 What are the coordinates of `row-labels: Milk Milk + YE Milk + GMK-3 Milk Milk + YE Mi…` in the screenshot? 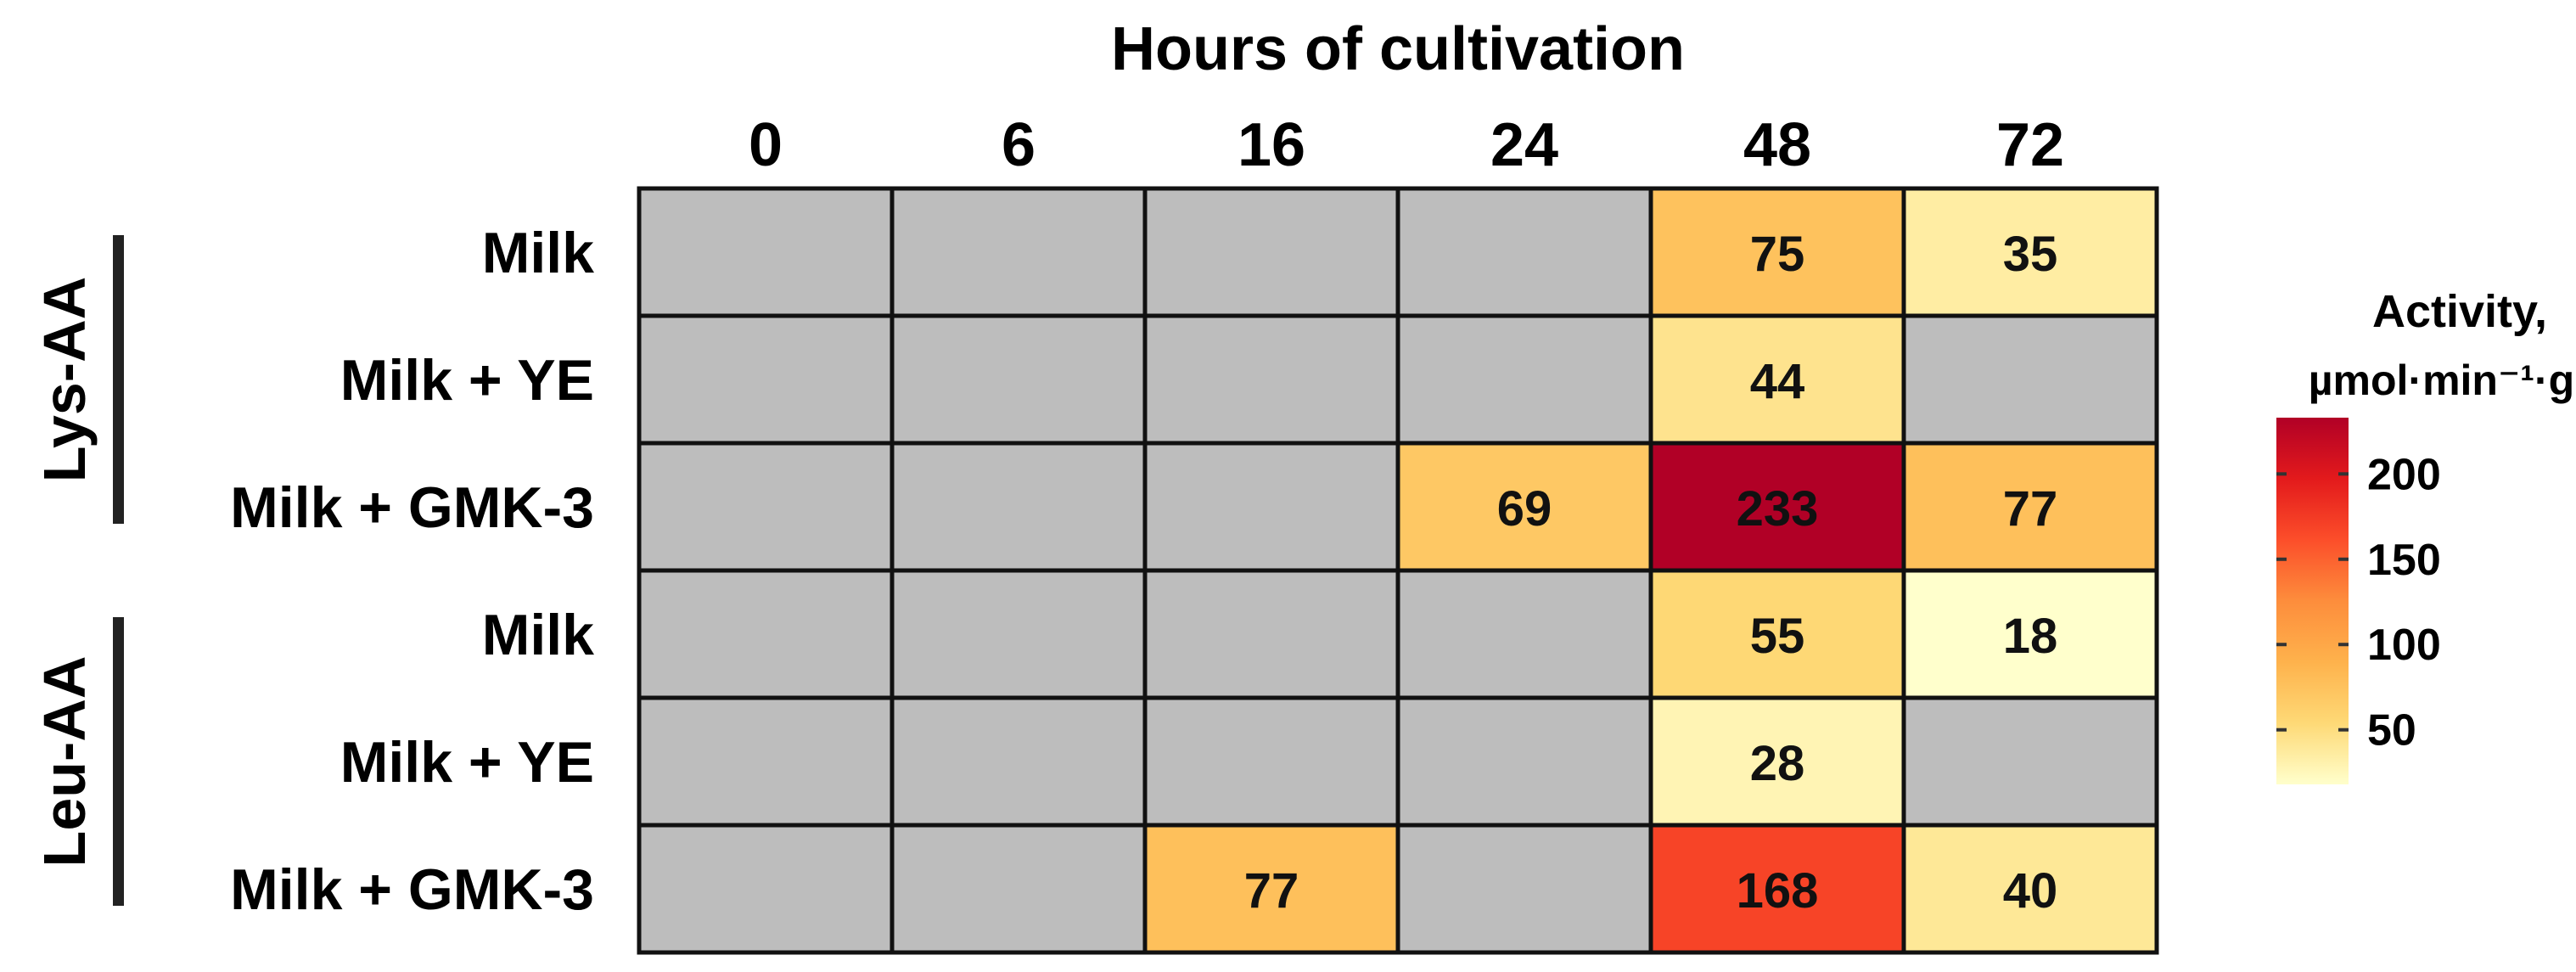 It's located at (412, 571).